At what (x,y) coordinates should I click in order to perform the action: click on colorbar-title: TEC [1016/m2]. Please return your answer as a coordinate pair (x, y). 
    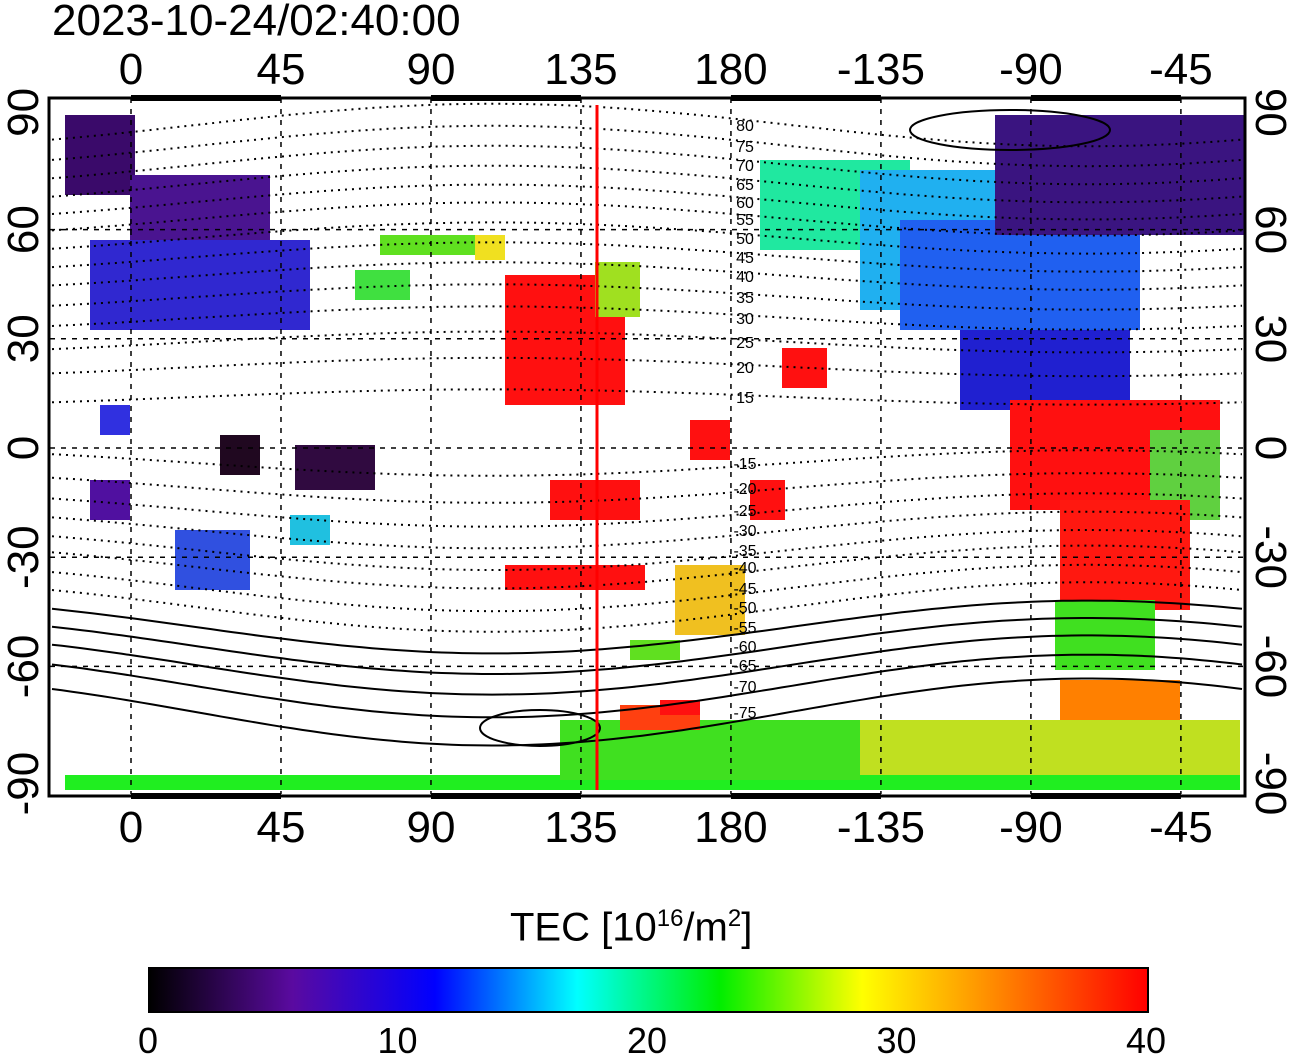
    Looking at the image, I should click on (631, 927).